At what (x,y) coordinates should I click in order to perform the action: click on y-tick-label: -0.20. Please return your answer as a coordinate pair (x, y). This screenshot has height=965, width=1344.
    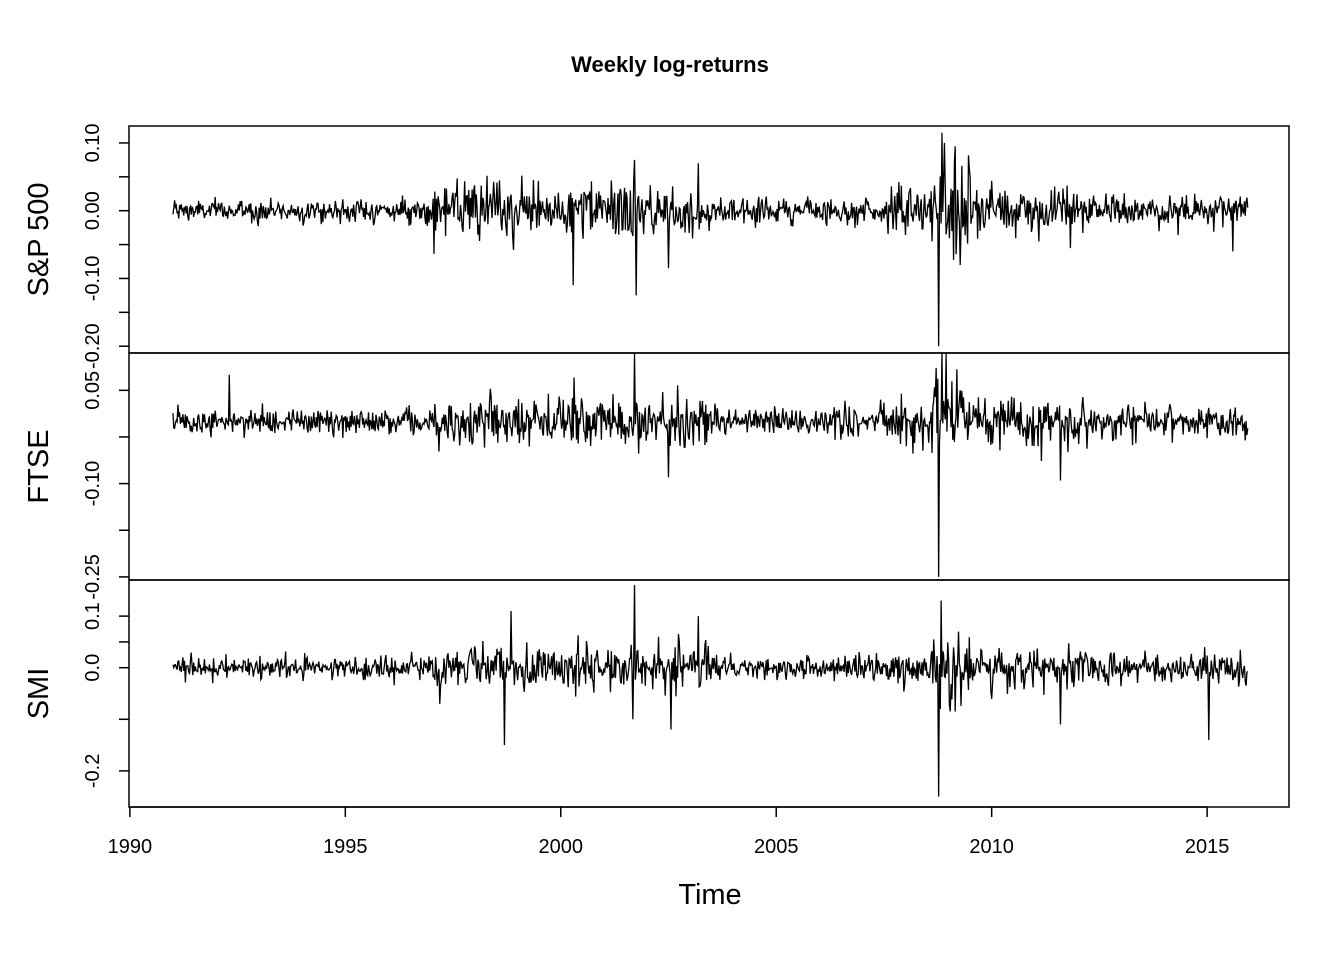
    Looking at the image, I should click on (93, 346).